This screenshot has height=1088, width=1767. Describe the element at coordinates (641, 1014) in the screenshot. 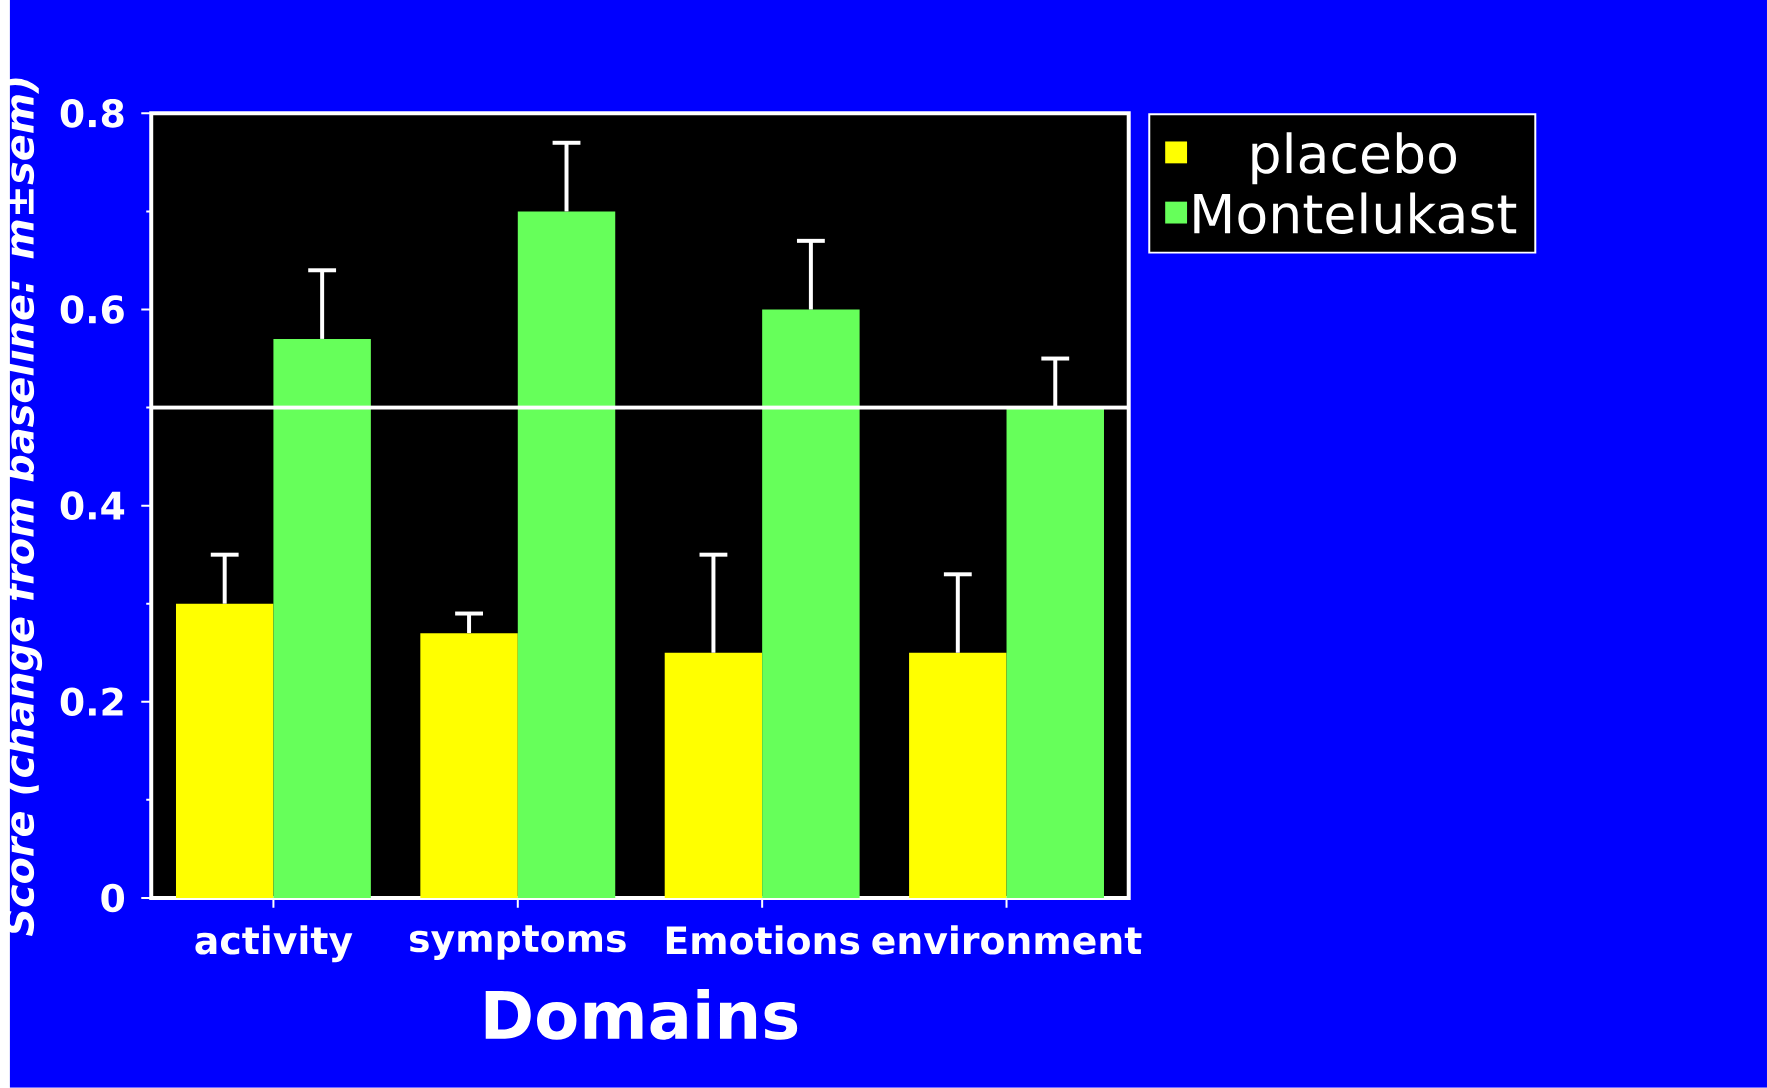

I see `x-axis-title: Domains` at that location.